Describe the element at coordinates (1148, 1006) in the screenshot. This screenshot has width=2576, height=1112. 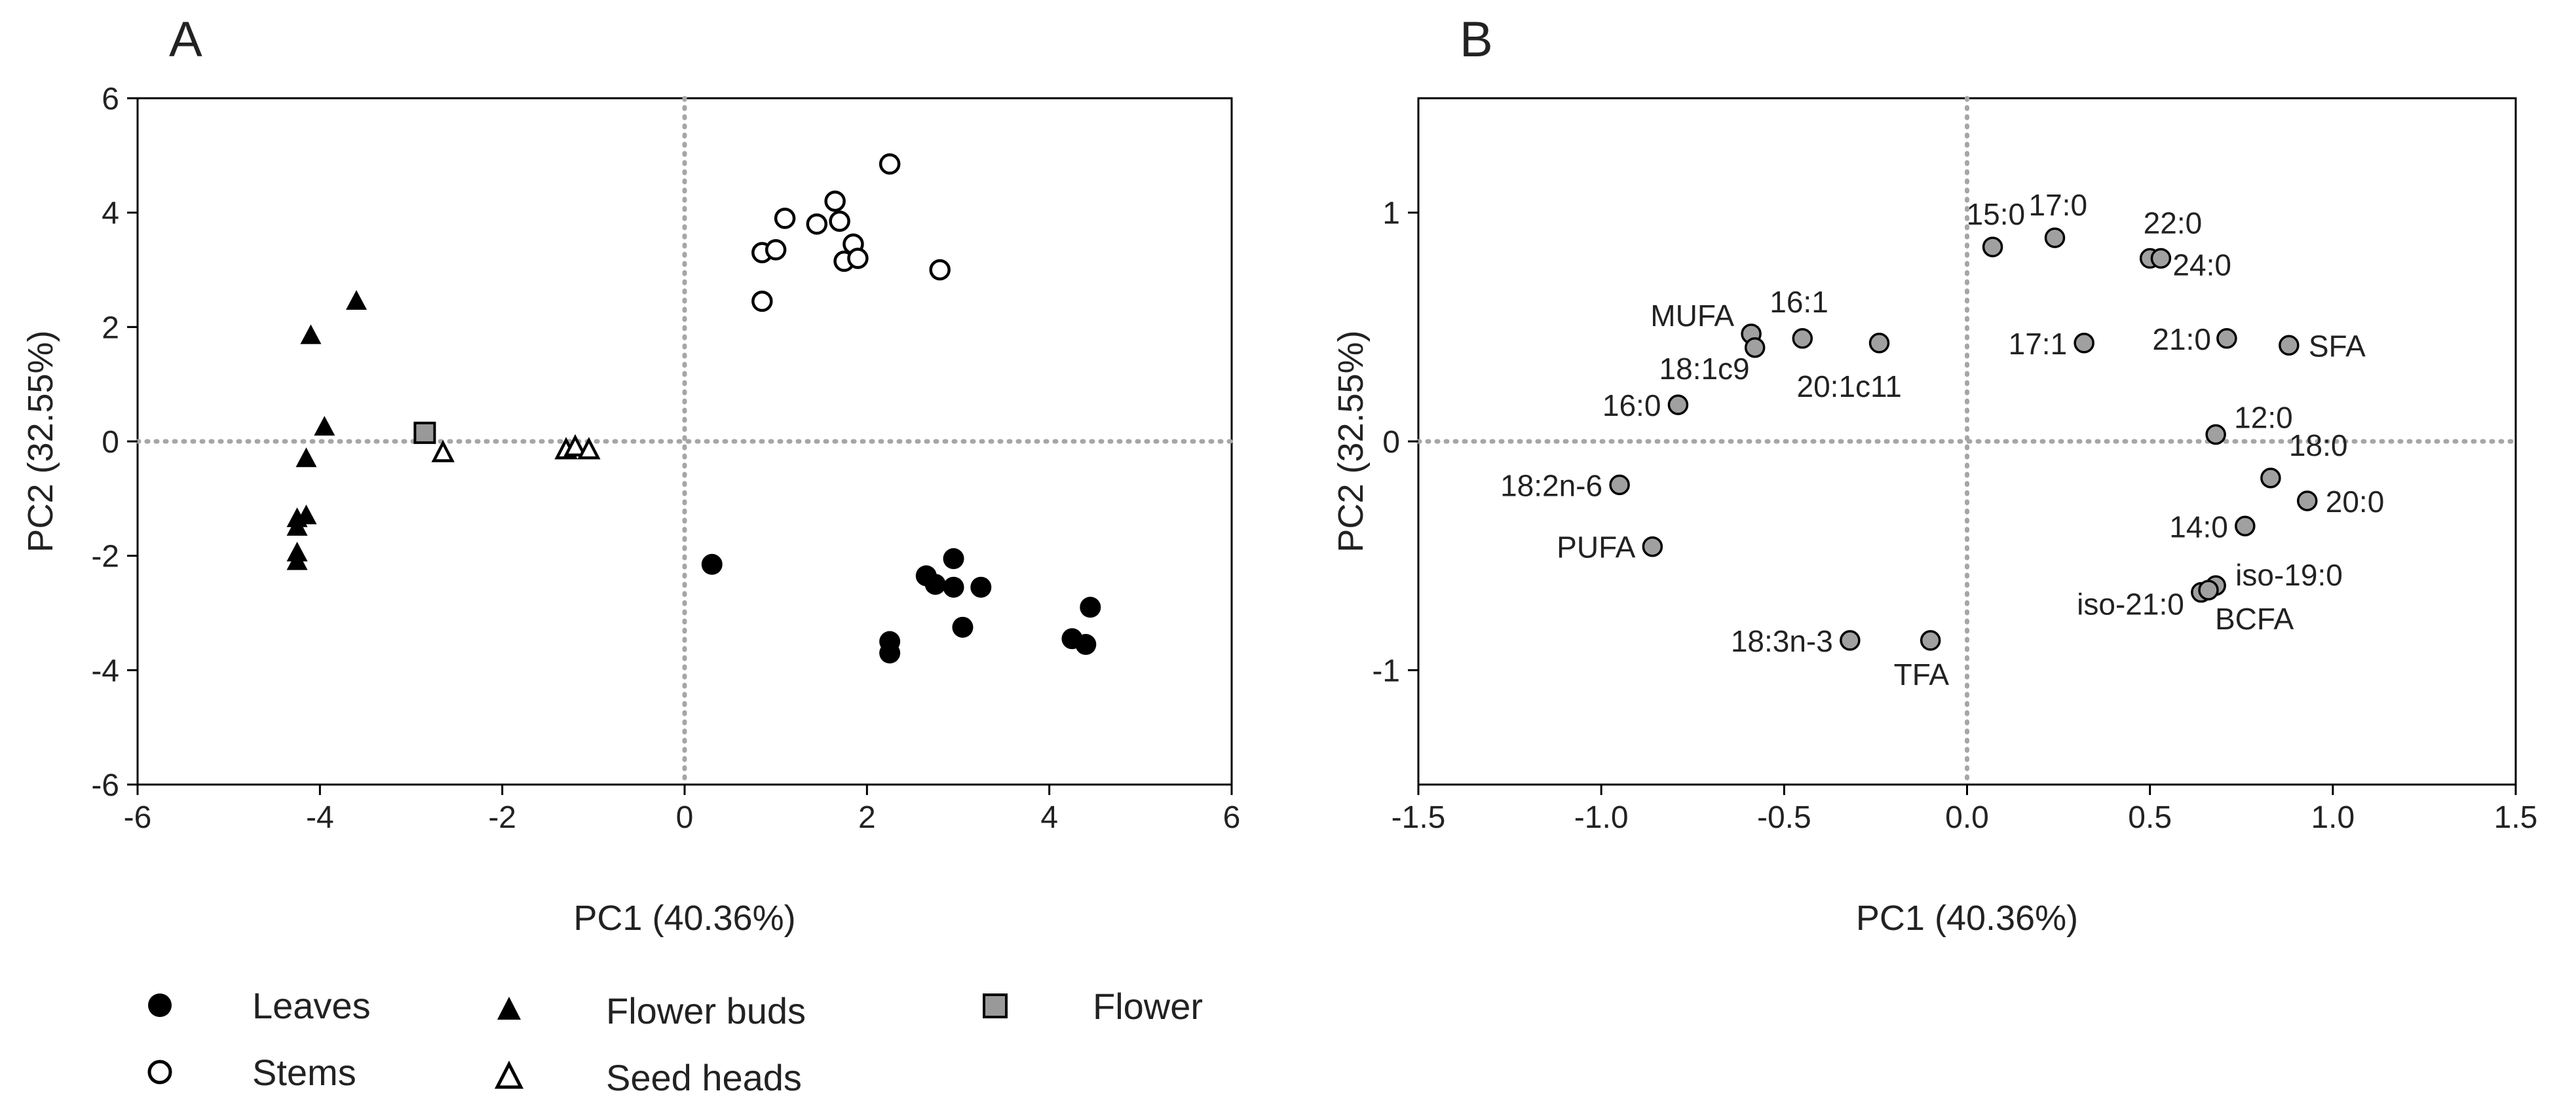
I see `legend-flower-label: Flower` at that location.